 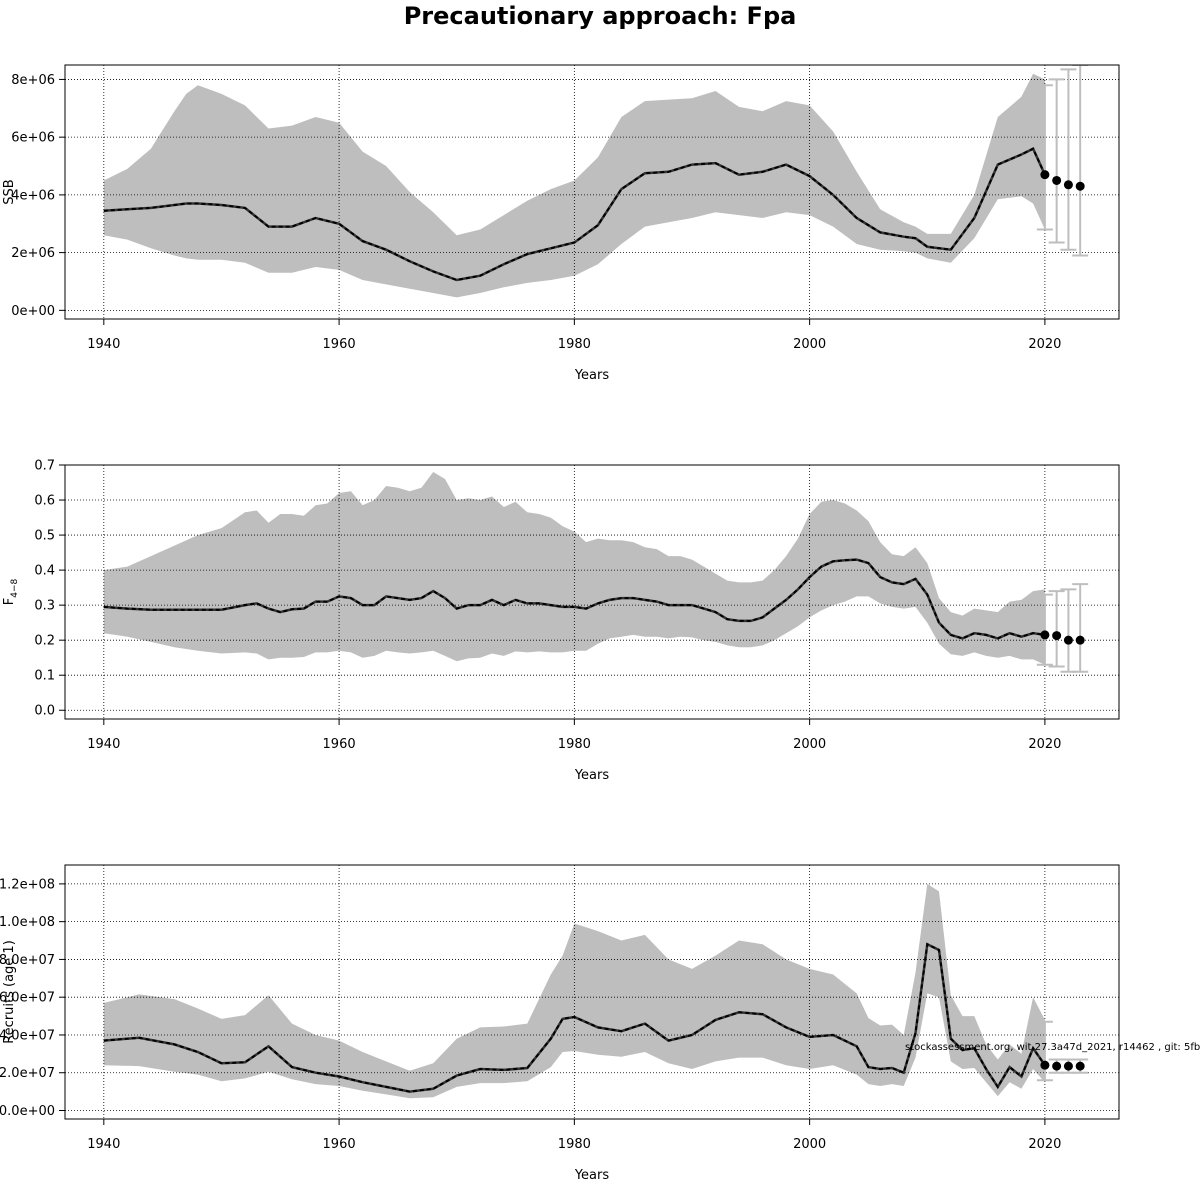 I want to click on y-axis-label-subscript: 4−8, so click(x=15, y=587).